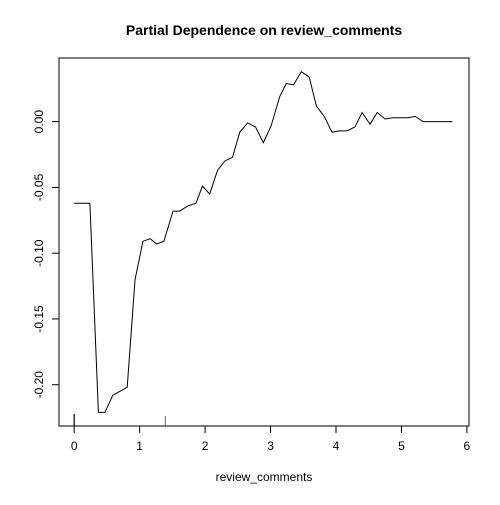 The image size is (500, 505). I want to click on x-tick-label: 2, so click(205, 446).